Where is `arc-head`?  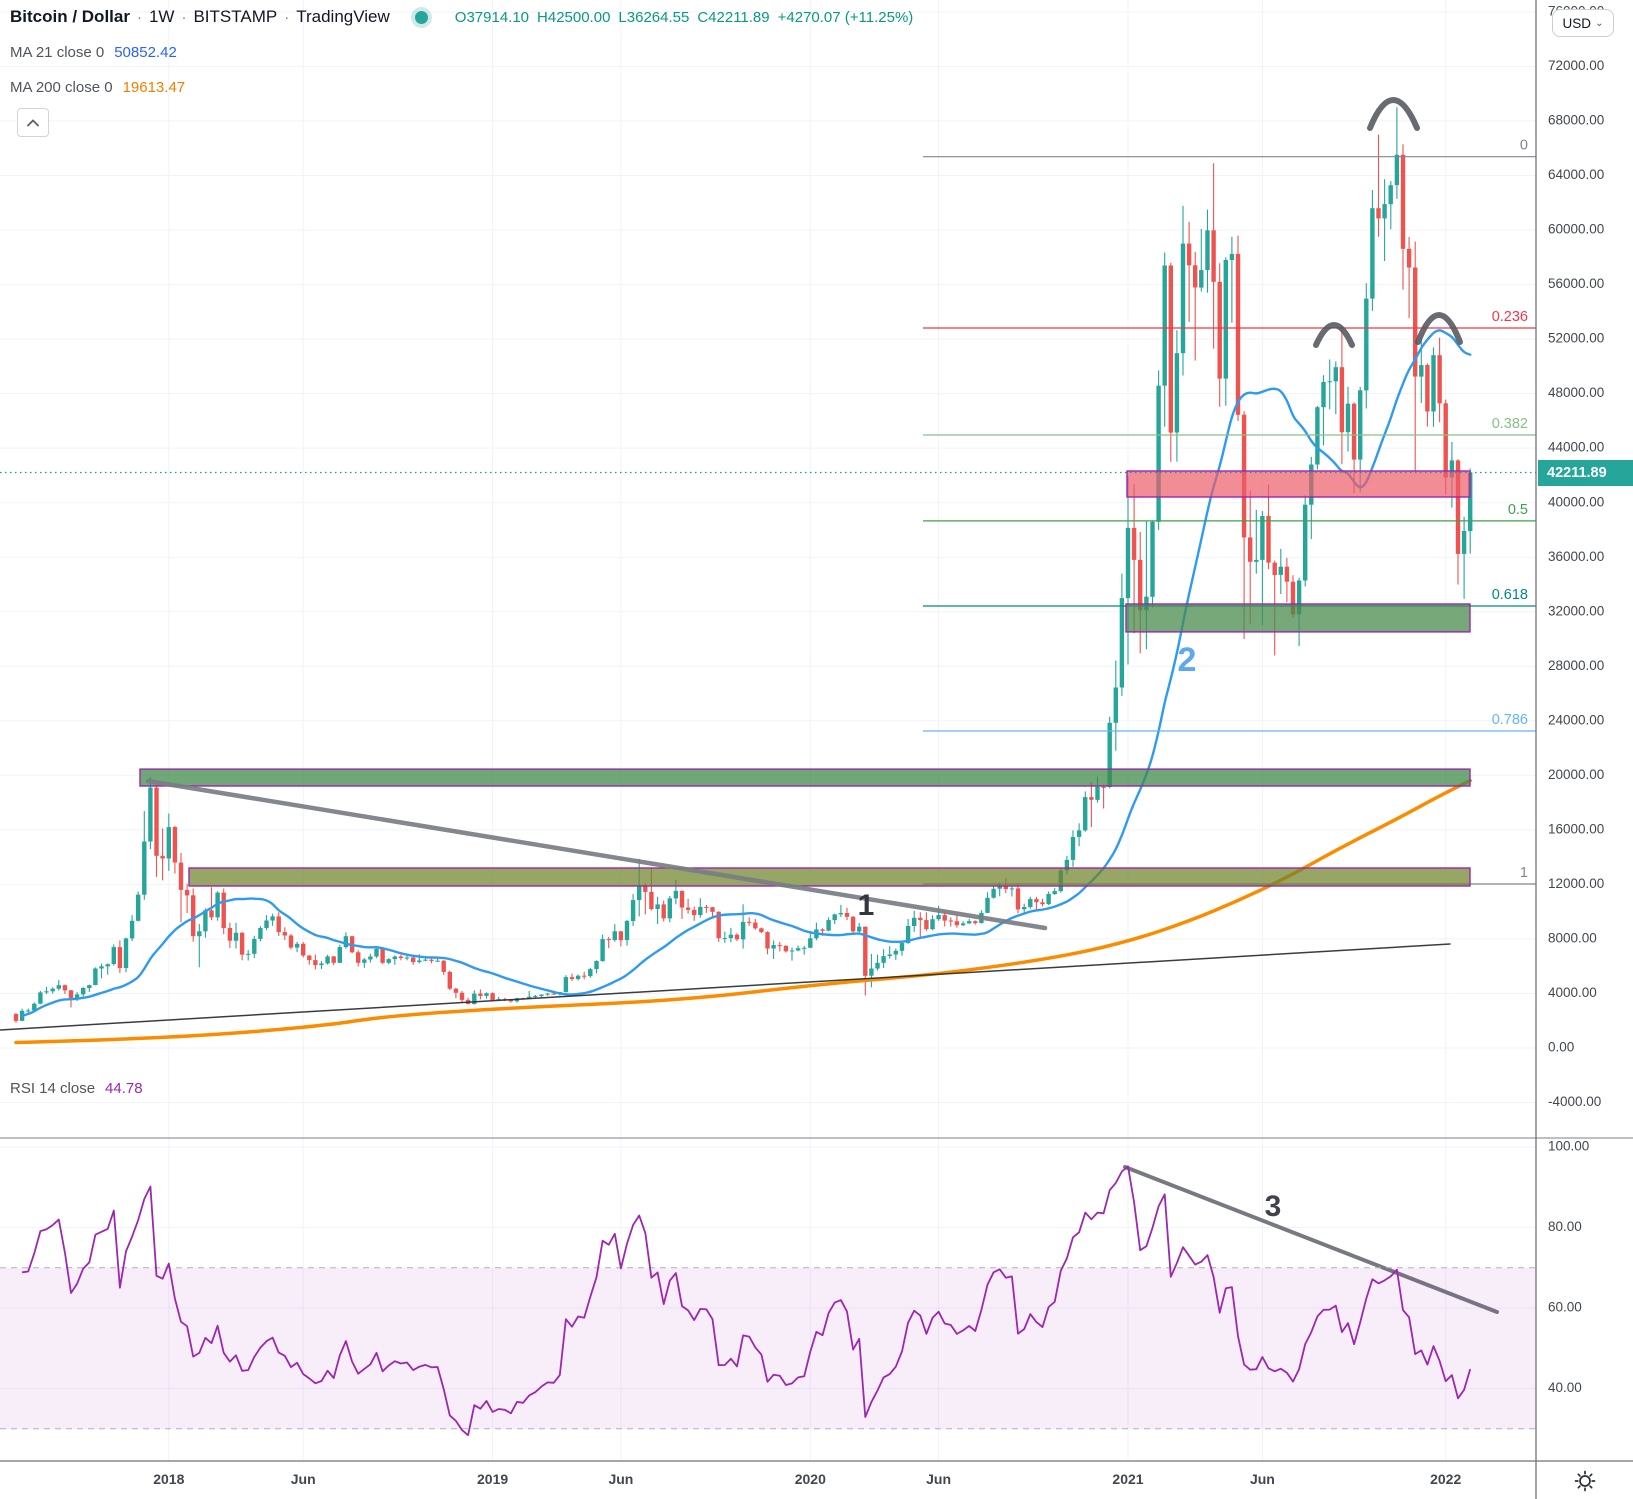
arc-head is located at coordinates (1393, 114).